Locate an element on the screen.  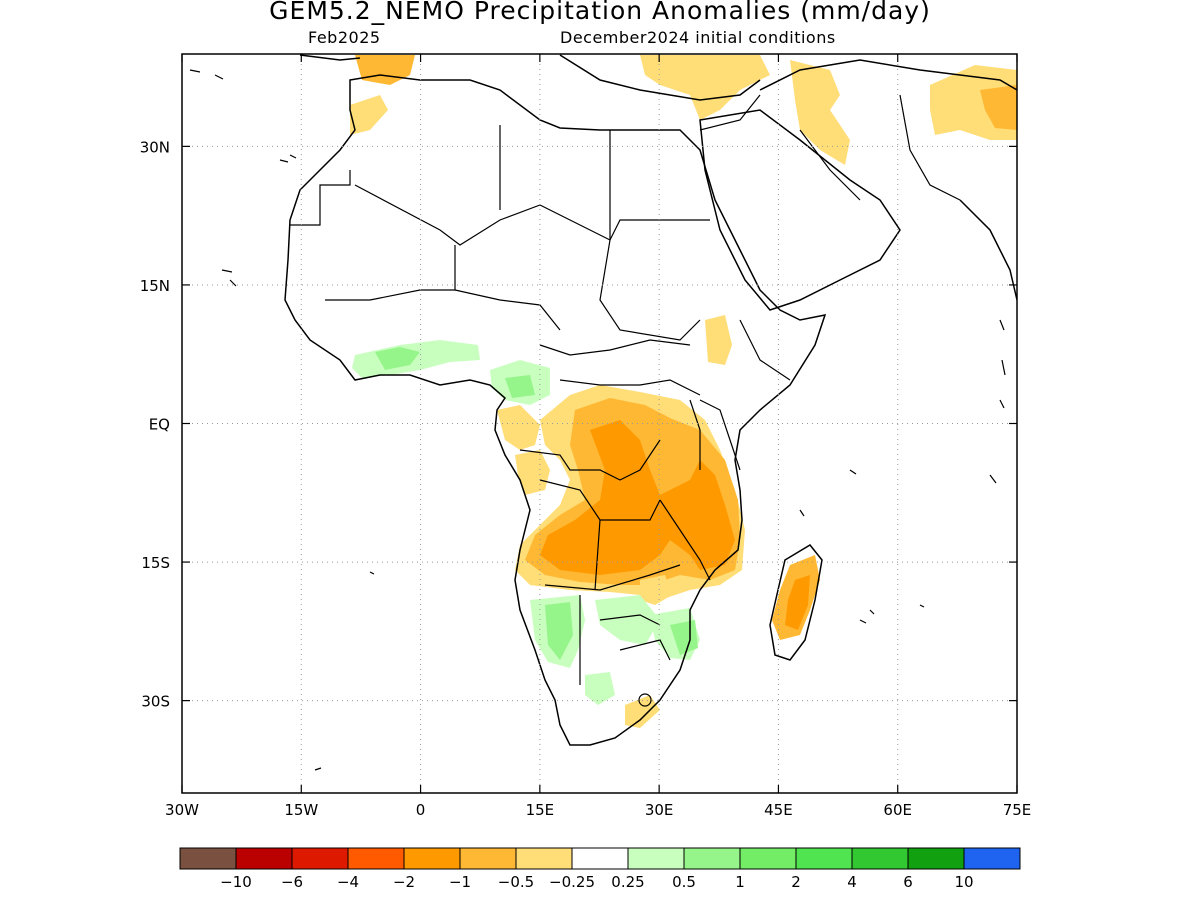
color-legend: −10 −6 −4 −2 −1 −0.5 −0.25 0.25 0.5 1 2 4 6 10 is located at coordinates (600, 869).